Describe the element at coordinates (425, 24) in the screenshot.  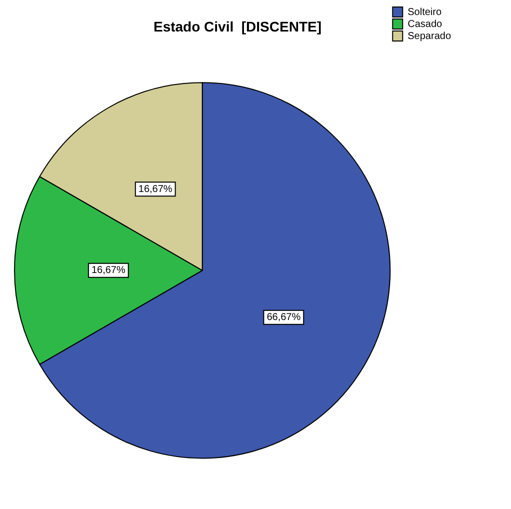
I see `legend-label: Casado` at that location.